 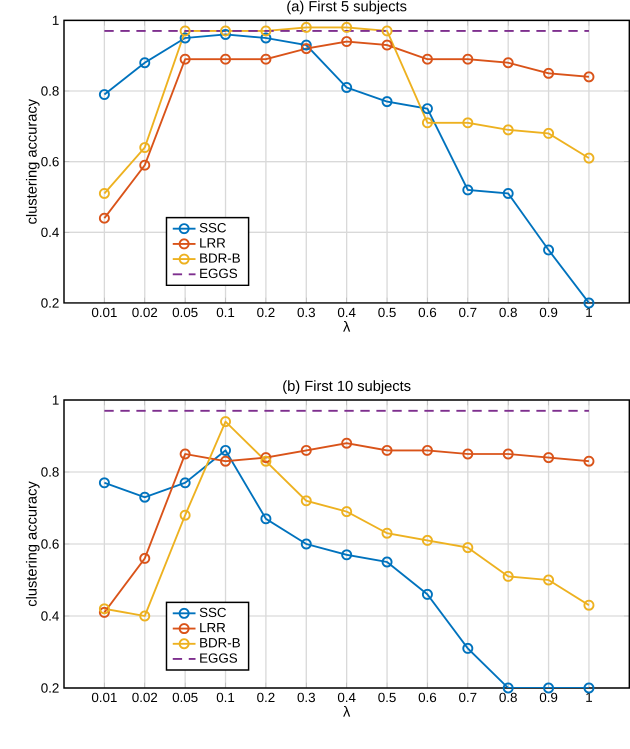 What do you see at coordinates (50, 616) in the screenshot?
I see `y-tick-label: 0.4` at bounding box center [50, 616].